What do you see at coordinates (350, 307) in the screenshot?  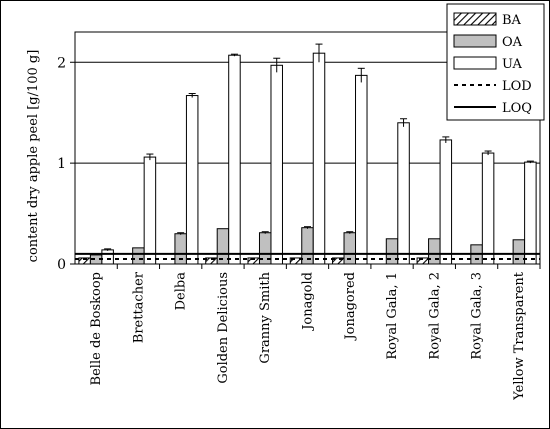 I see `x-tick-label: Jonagored` at bounding box center [350, 307].